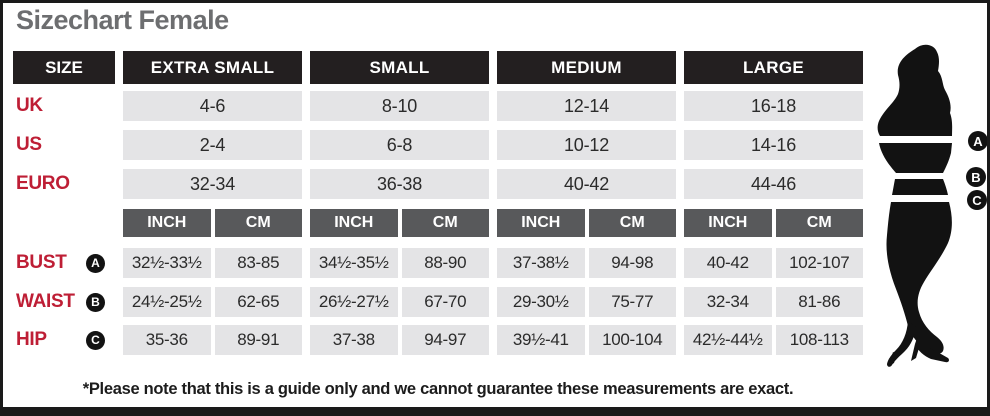  Describe the element at coordinates (167, 302) in the screenshot. I see `waist-xs-inch-value: 24½-25½` at that location.